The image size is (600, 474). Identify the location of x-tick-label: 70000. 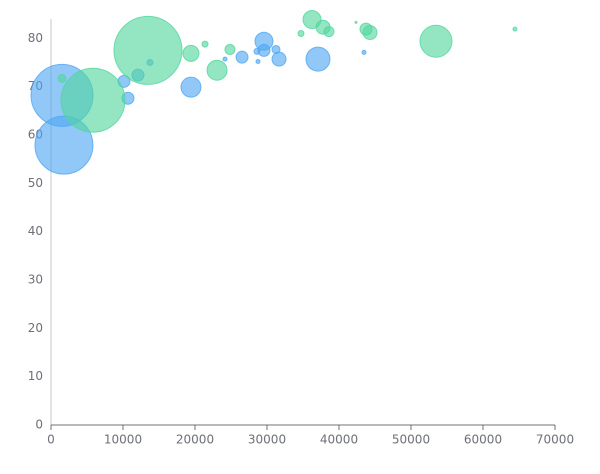
(555, 440).